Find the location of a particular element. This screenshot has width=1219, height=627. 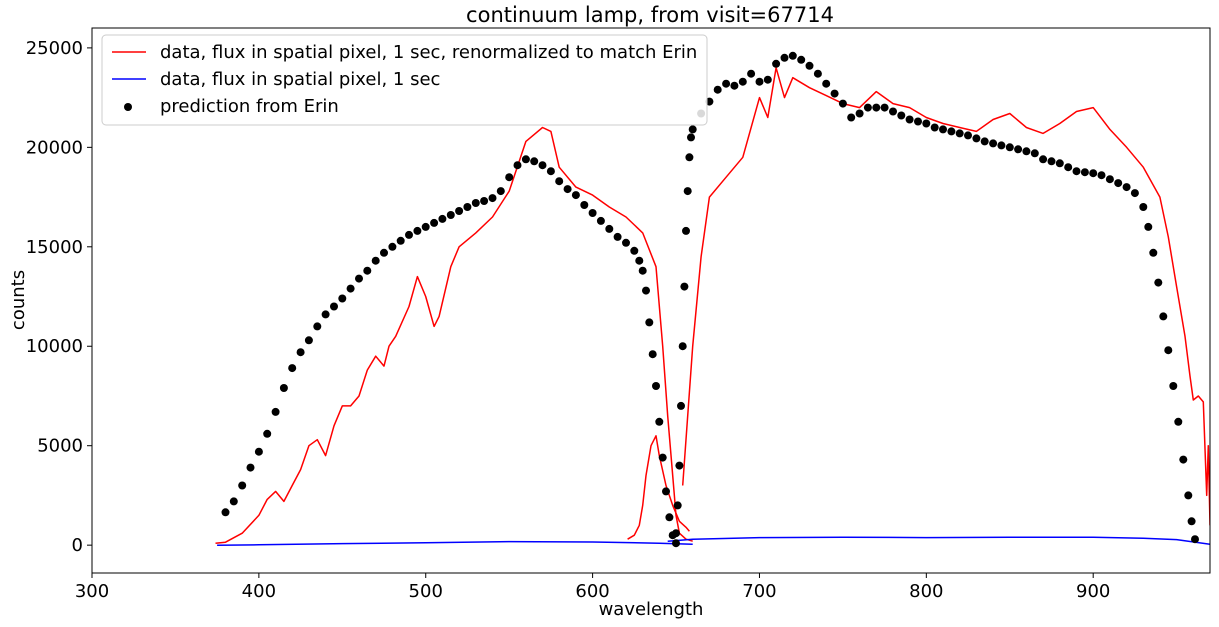

chart-title: continuum lamp, from visit=67714 is located at coordinates (650, 15).